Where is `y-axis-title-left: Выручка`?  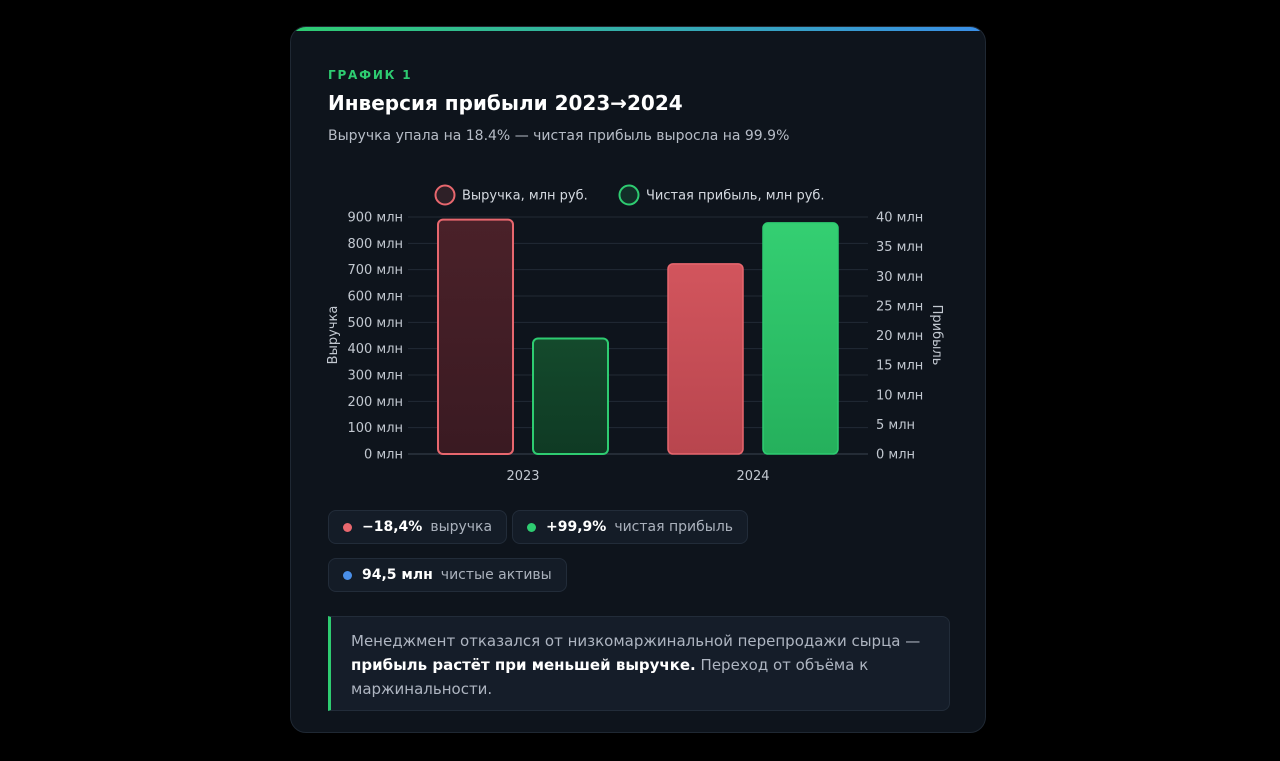 y-axis-title-left: Выручка is located at coordinates (333, 335).